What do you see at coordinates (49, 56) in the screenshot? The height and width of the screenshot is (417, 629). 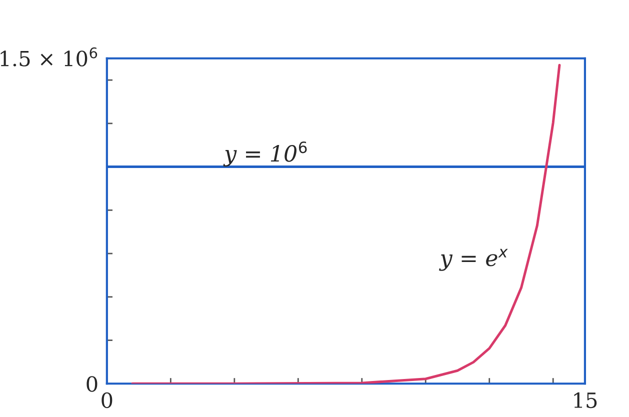 I see `y-tick-label: 1.5 × 10$^{6}$` at bounding box center [49, 56].